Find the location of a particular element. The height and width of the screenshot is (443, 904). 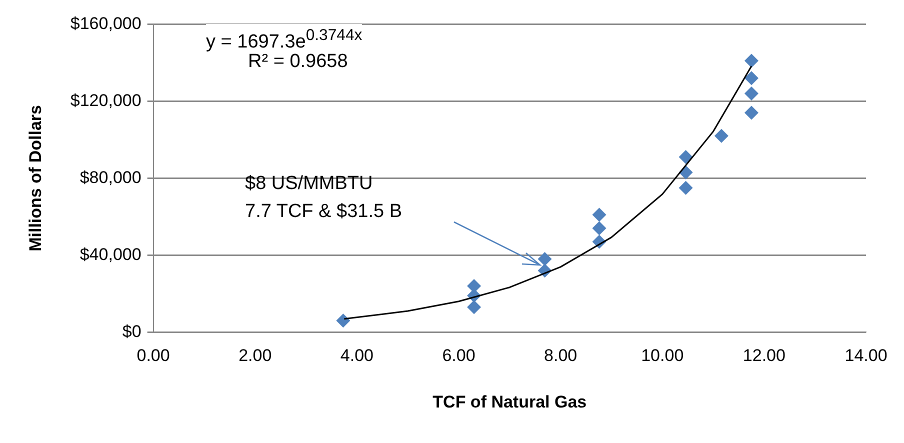

y-tick-label: $0 is located at coordinates (132, 331).